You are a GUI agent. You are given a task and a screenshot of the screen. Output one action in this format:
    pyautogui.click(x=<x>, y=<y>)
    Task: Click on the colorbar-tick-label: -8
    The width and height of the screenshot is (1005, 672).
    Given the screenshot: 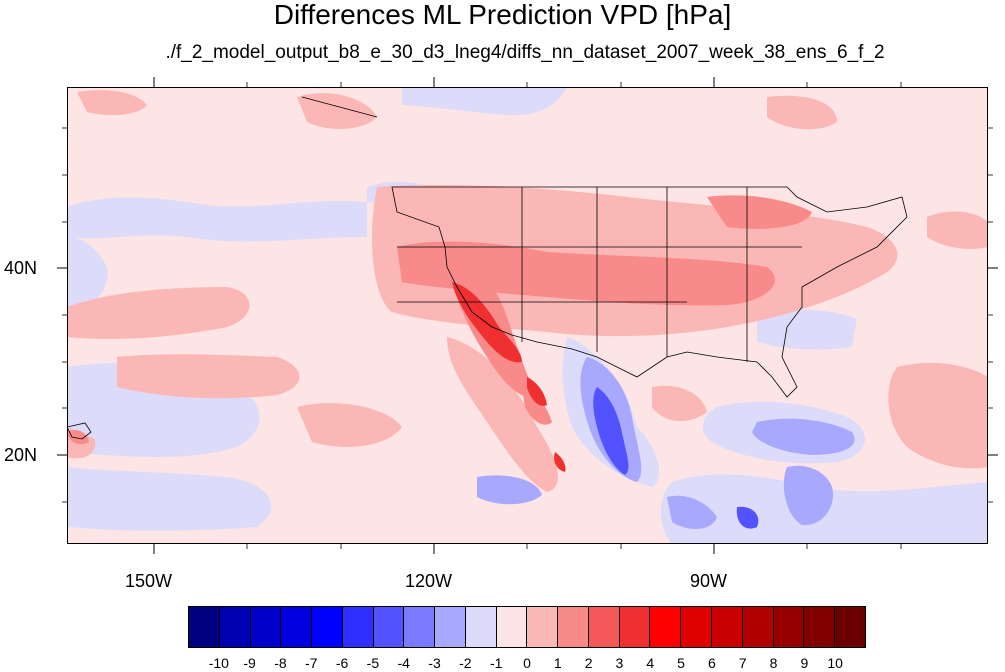 What is the action you would take?
    pyautogui.click(x=280, y=663)
    